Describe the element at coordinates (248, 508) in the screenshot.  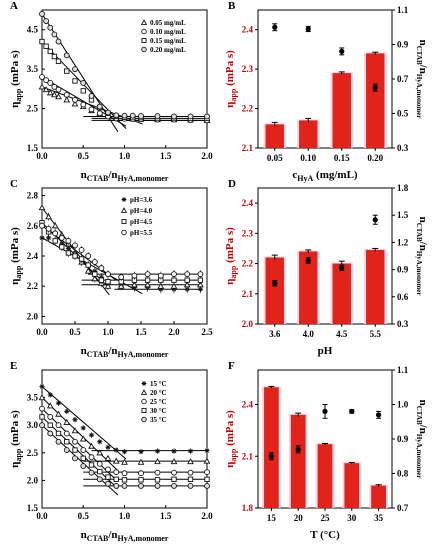
I see `y-tick-label: 1.8` at that location.